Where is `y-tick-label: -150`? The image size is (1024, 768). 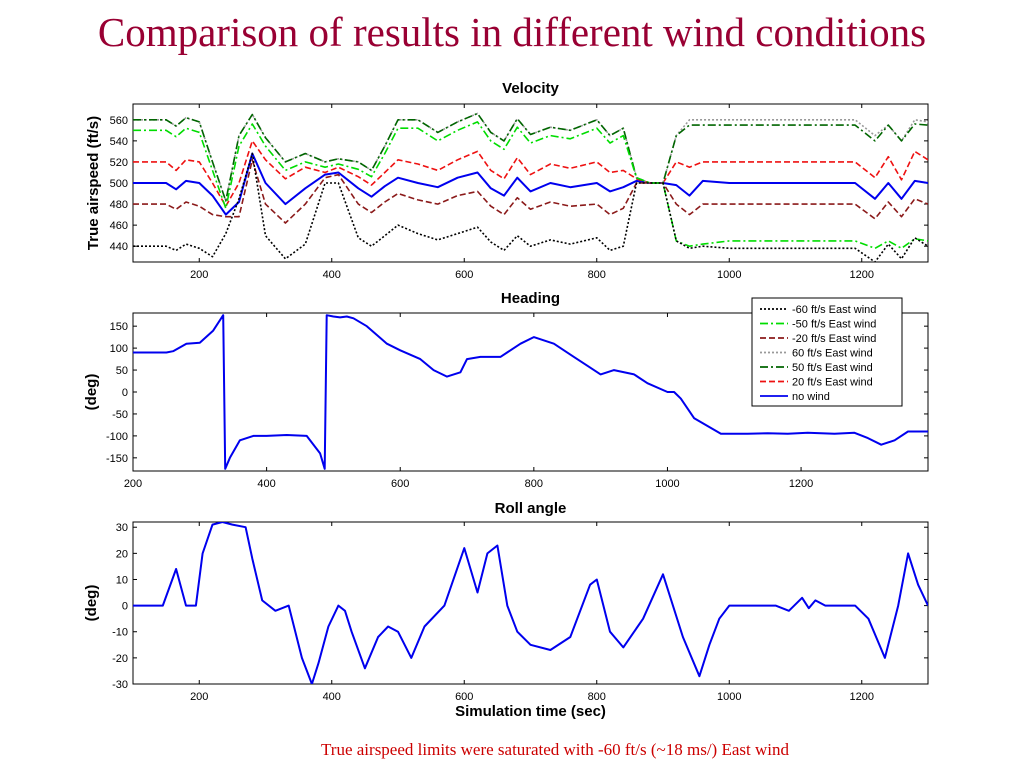 y-tick-label: -150 is located at coordinates (117, 459).